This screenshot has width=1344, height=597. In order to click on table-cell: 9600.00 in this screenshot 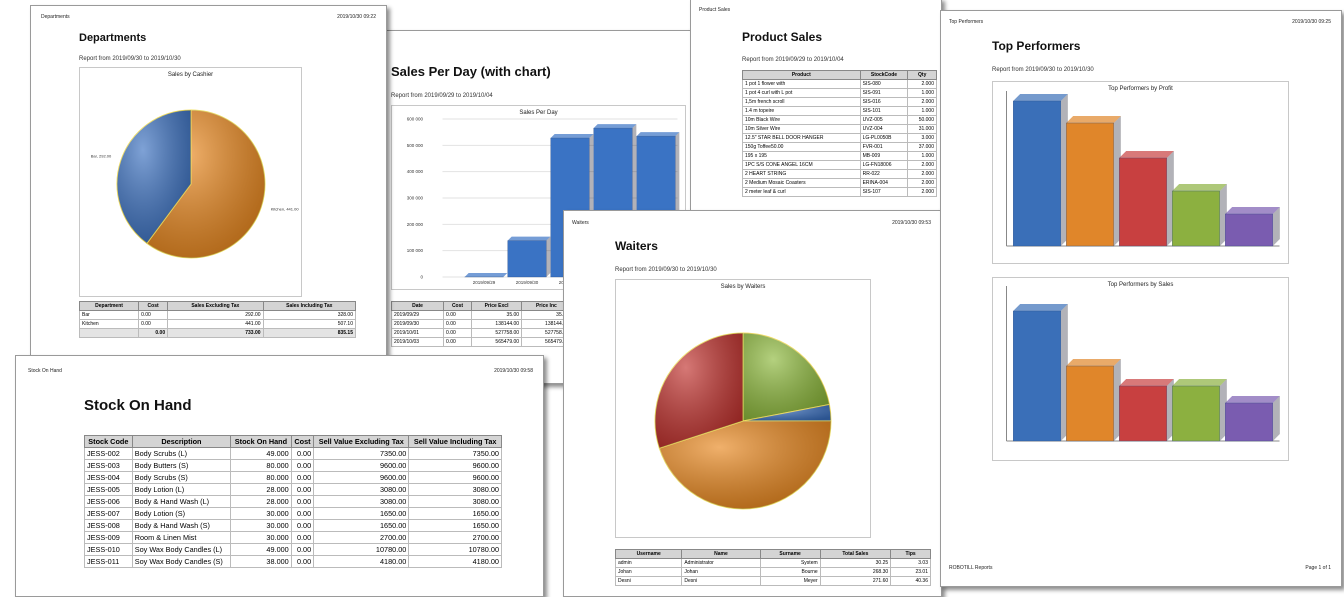, I will do `click(455, 478)`.